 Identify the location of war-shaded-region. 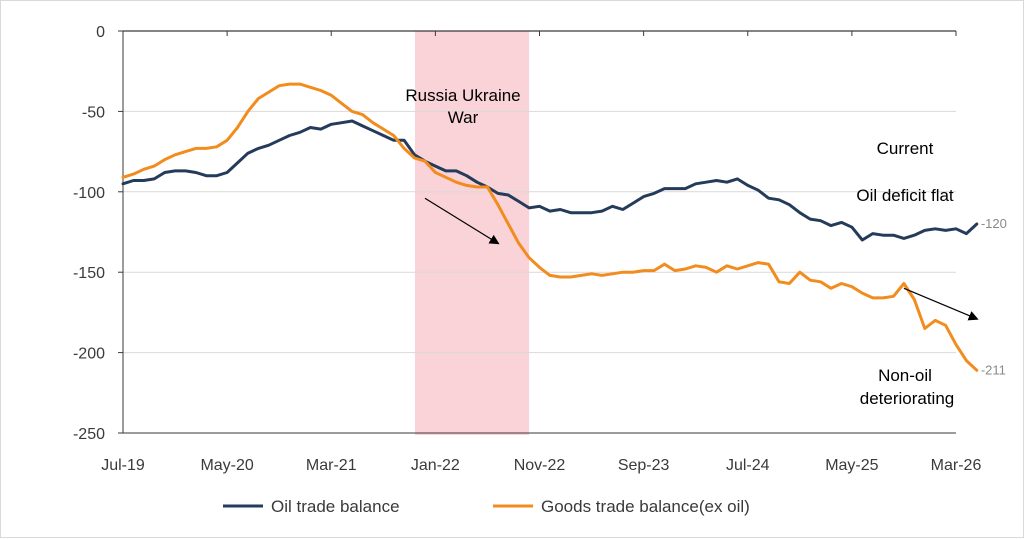
(472, 233).